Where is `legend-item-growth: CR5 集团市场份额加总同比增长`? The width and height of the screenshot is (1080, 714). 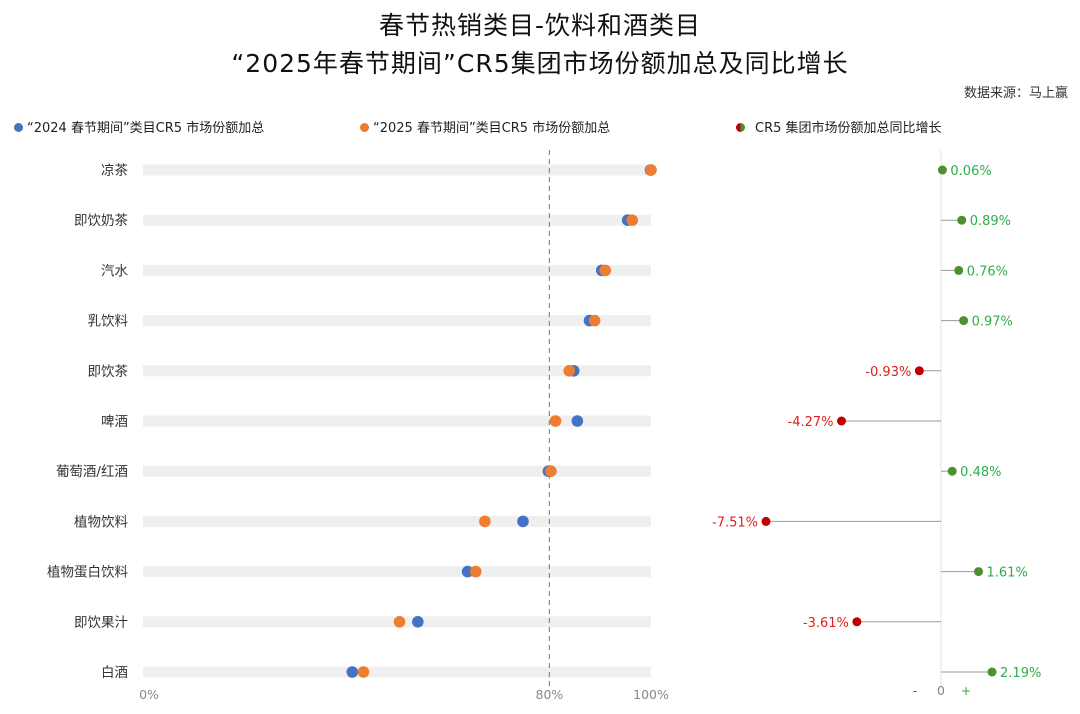
legend-item-growth: CR5 集团市场份额加总同比增长 is located at coordinates (839, 126).